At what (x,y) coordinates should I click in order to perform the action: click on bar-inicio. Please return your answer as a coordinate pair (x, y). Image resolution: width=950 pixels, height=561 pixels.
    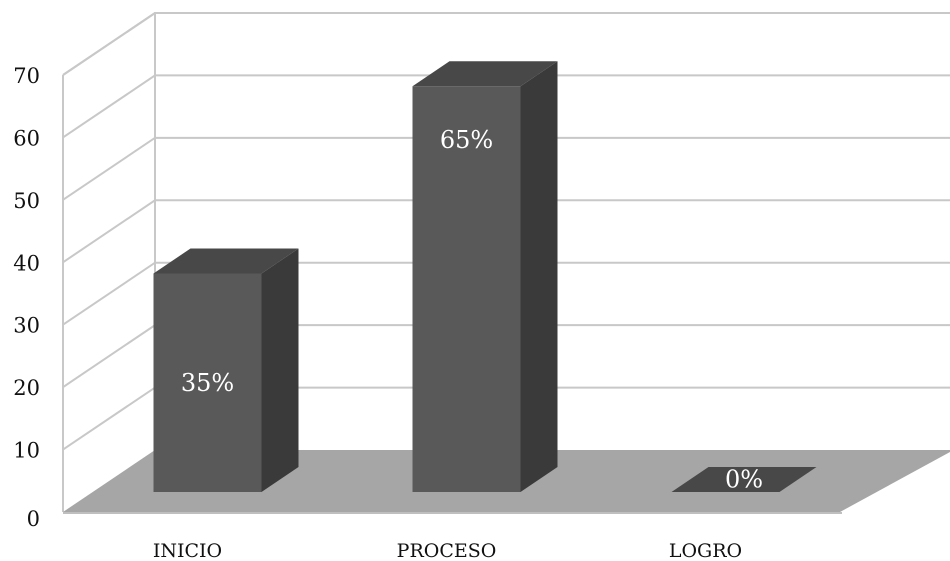
    Looking at the image, I should click on (226, 370).